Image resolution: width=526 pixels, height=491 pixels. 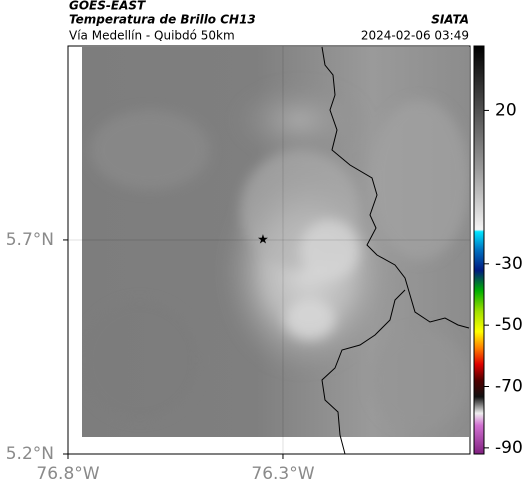 What do you see at coordinates (450, 20) in the screenshot?
I see `credit-label: SIATA` at bounding box center [450, 20].